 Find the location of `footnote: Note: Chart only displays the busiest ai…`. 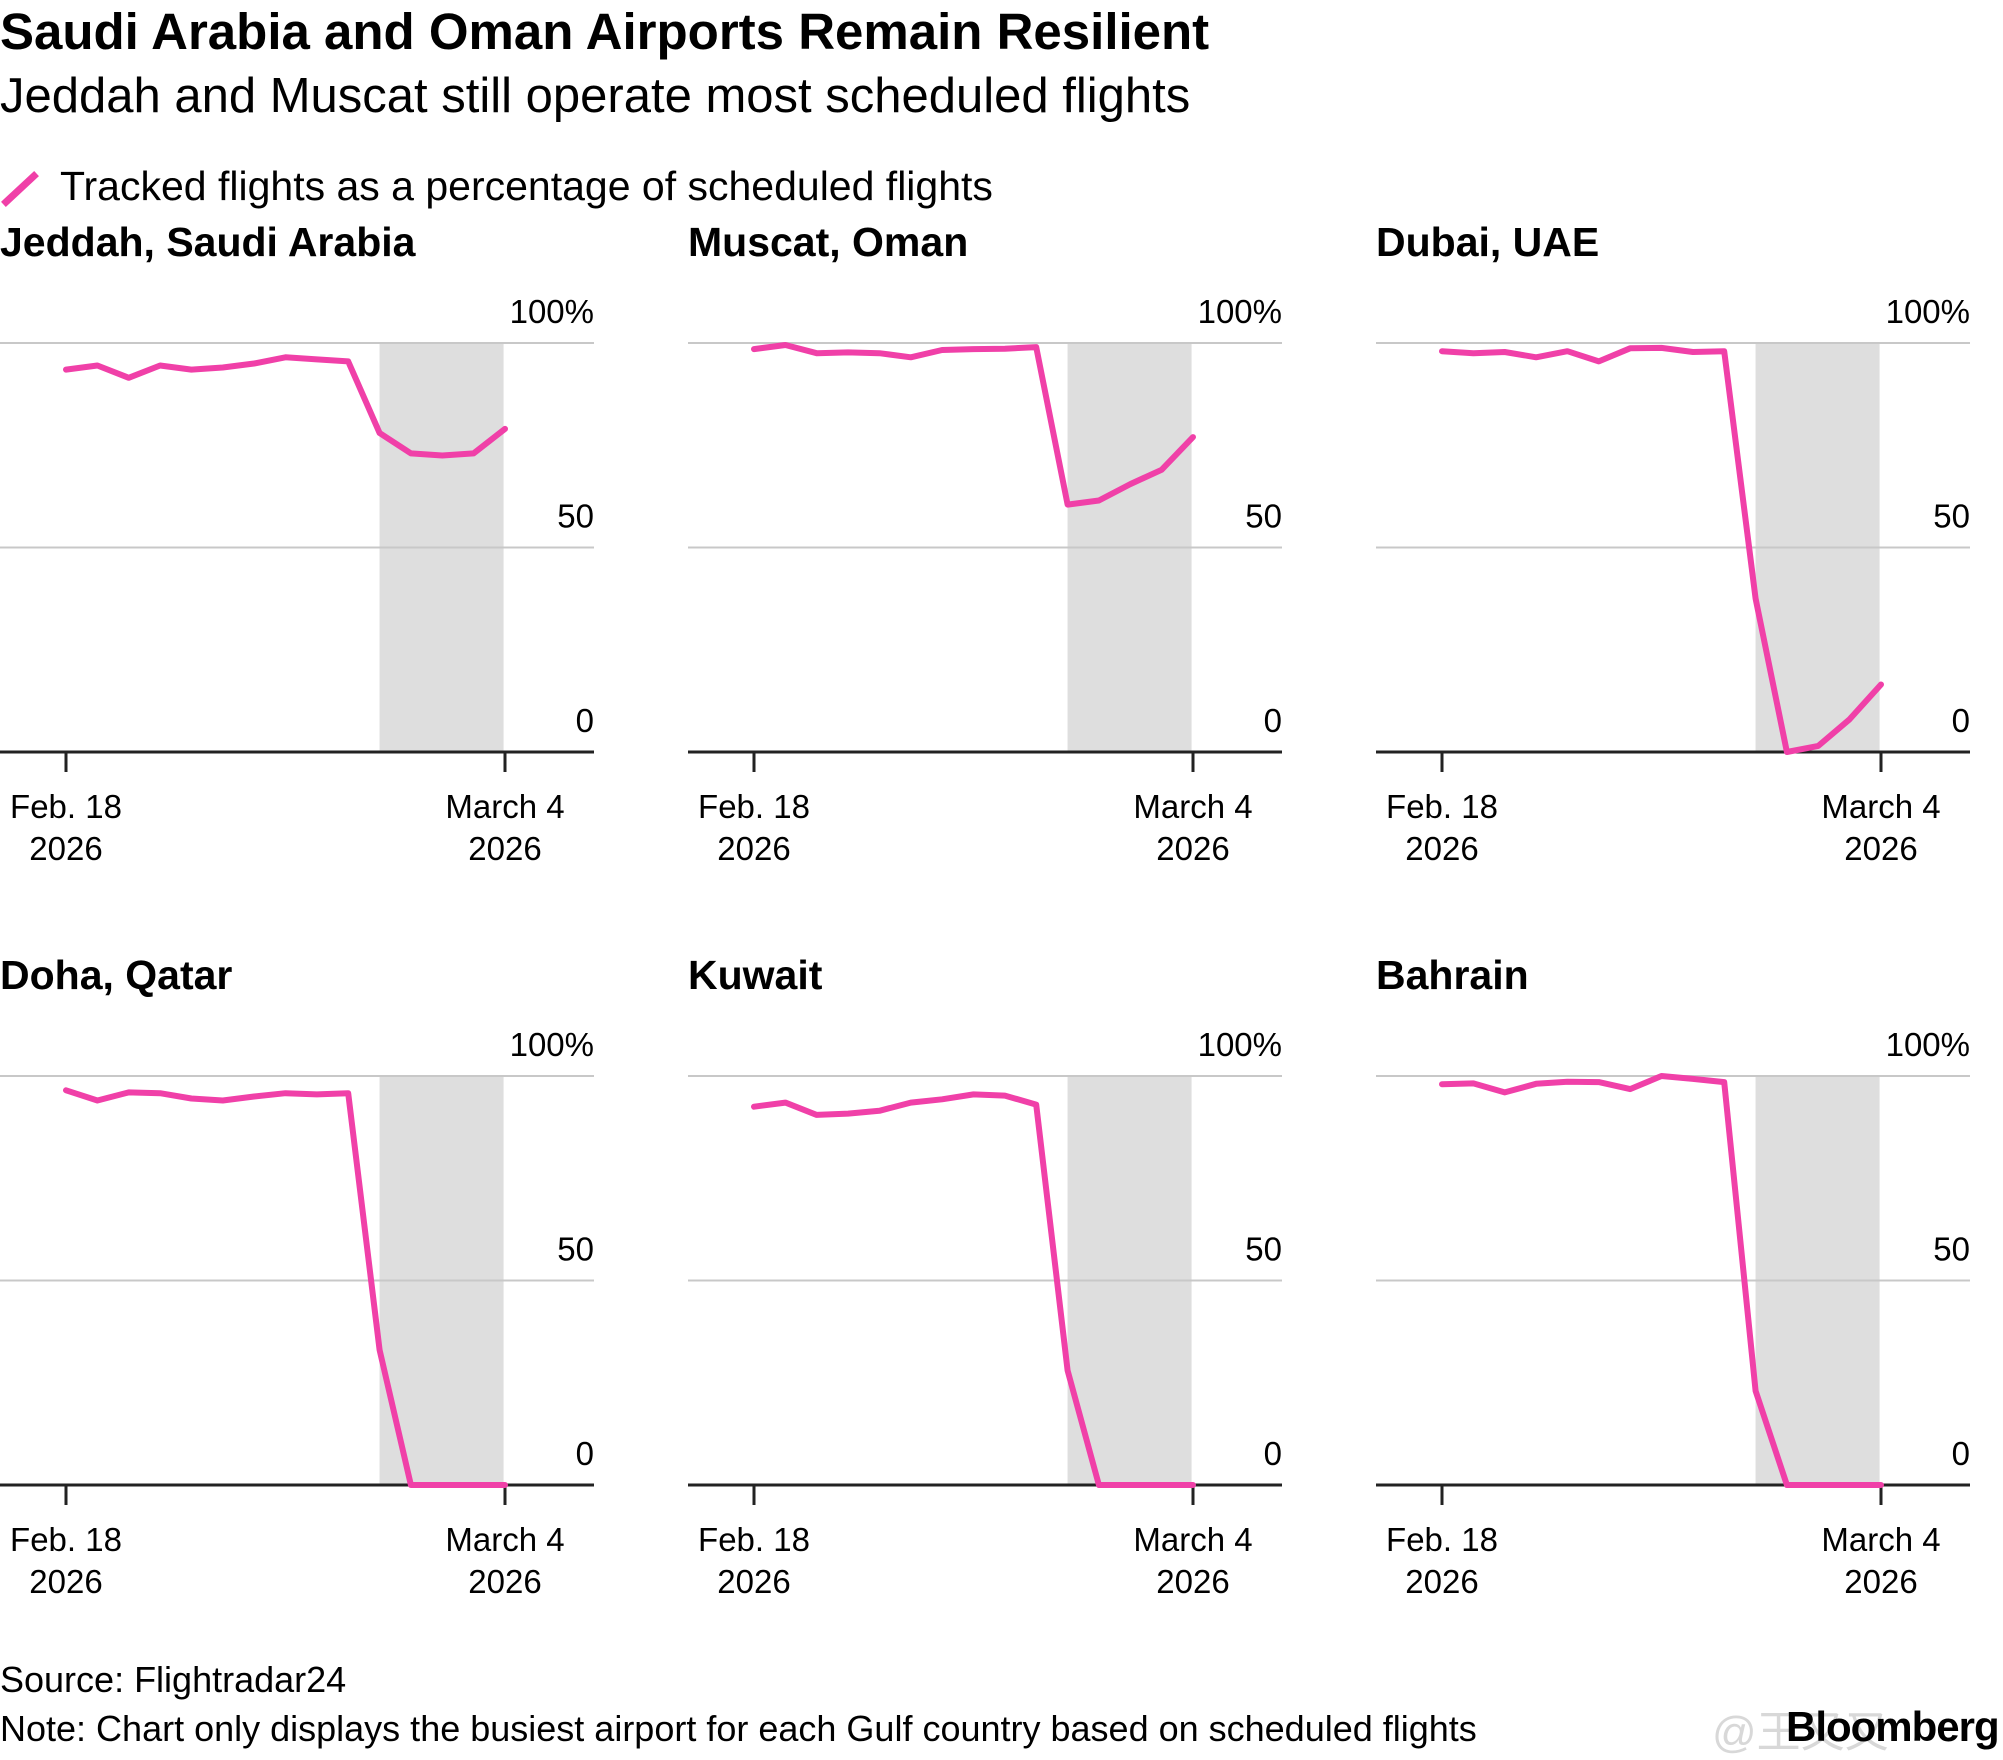

footnote: Note: Chart only displays the busiest ai… is located at coordinates (738, 1728).